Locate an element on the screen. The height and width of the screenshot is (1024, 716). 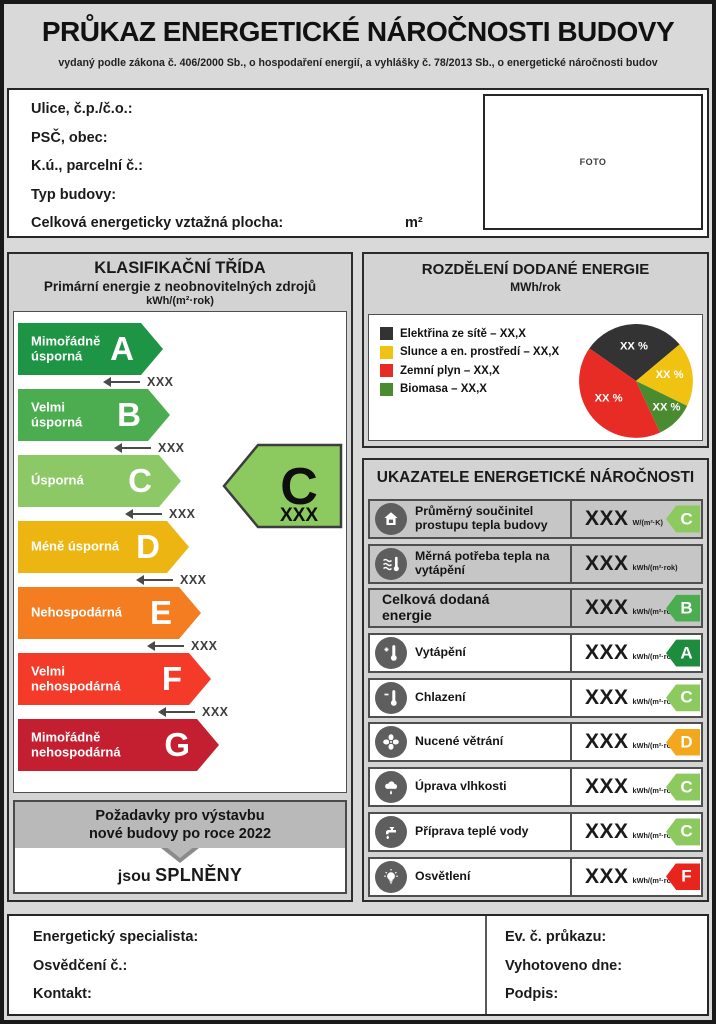
legend-item-electricity: Elektřina ze sítě – XX,X is located at coordinates (469, 333).